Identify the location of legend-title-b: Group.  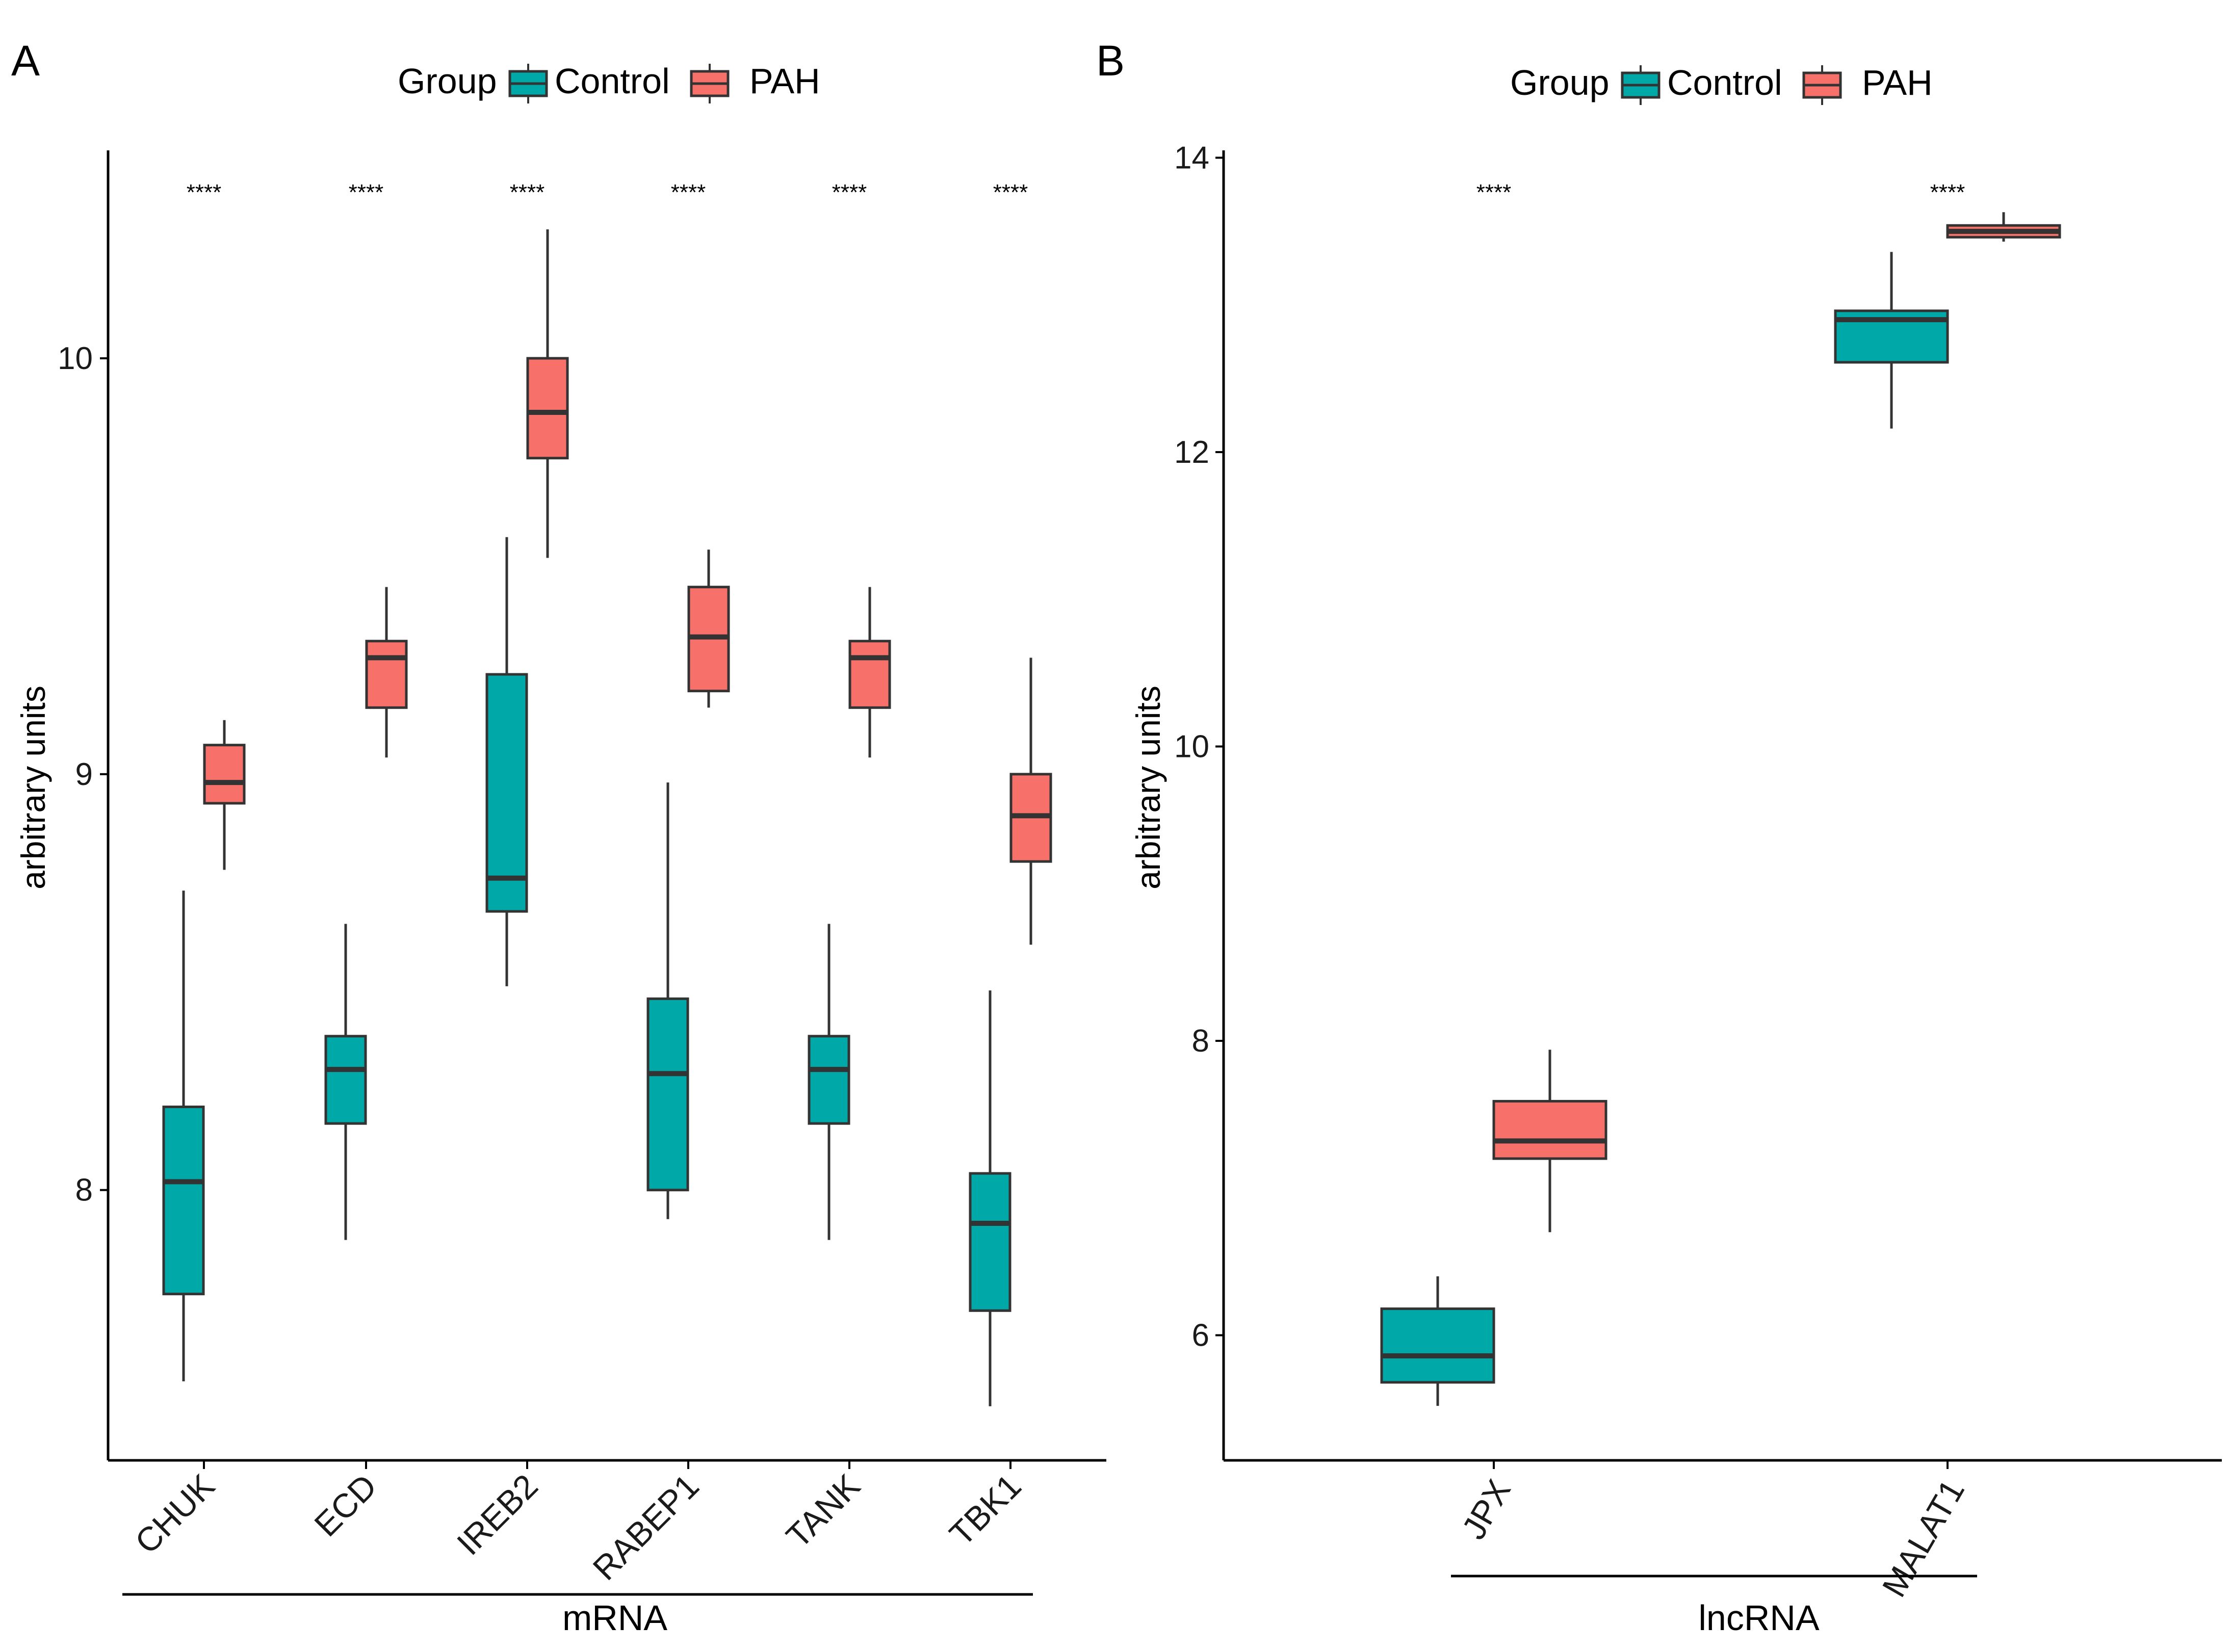
(1560, 83).